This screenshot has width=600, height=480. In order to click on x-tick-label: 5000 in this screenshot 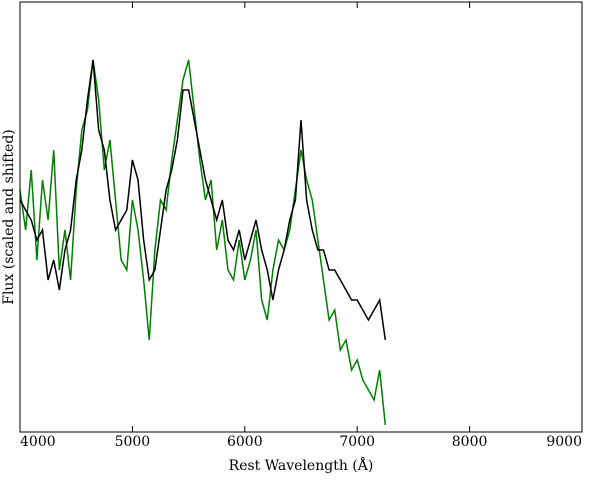, I will do `click(133, 442)`.